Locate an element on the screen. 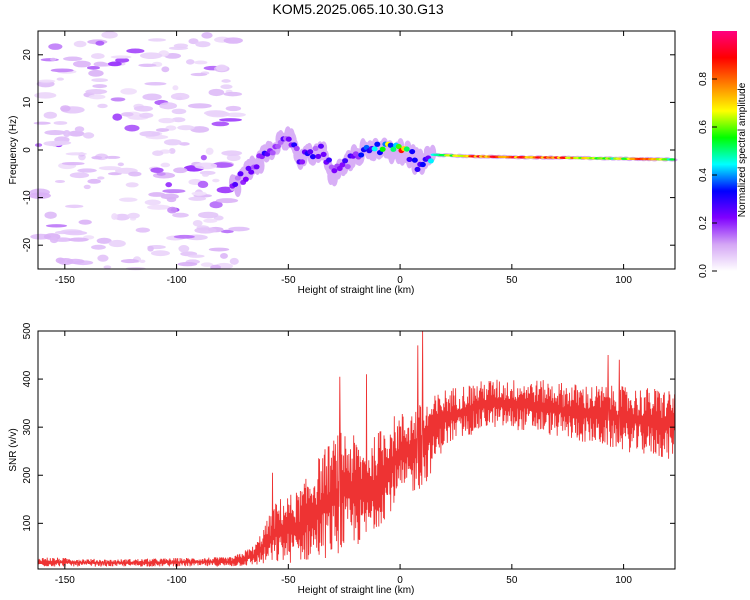  spectrogram-x-tick-label: -50 is located at coordinates (288, 280).